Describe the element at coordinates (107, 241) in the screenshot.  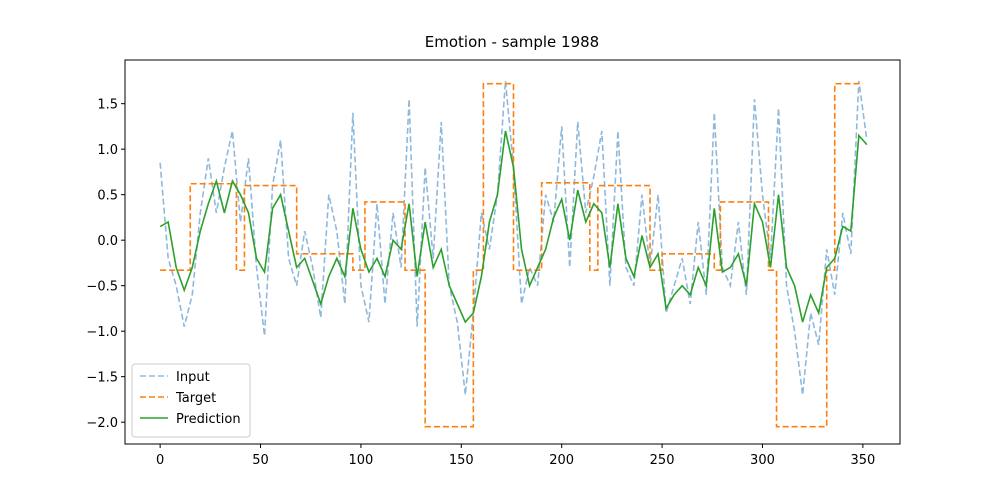
I see `y-tick-label: 0.0` at that location.